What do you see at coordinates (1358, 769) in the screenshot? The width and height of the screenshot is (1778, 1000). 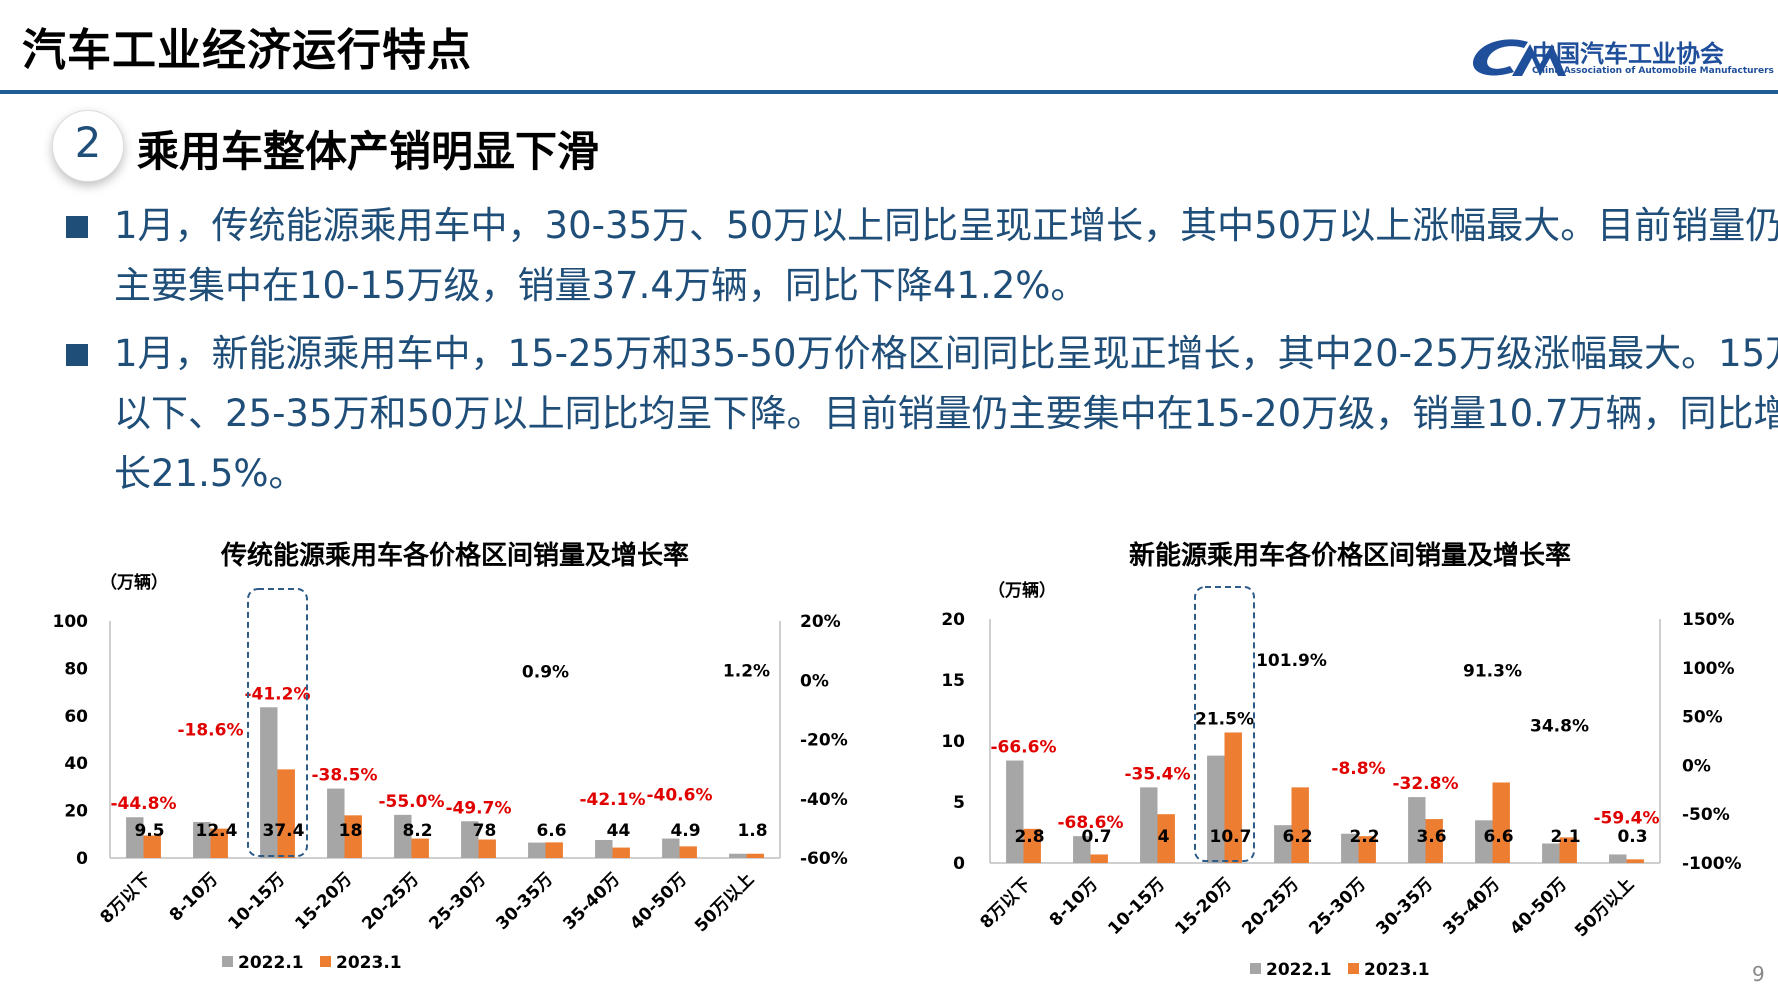 I see `growth-label: -8.8%` at bounding box center [1358, 769].